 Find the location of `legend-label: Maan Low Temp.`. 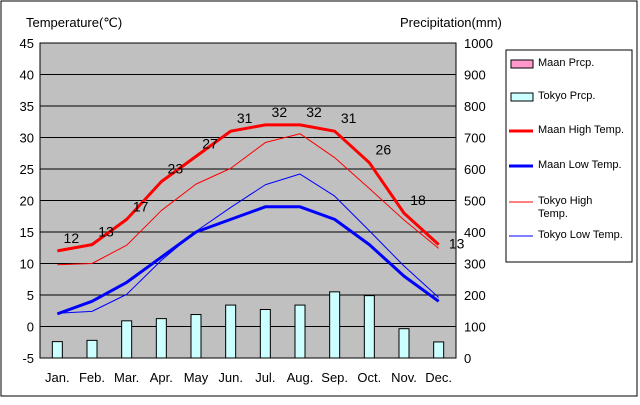

legend-label: Maan Low Temp. is located at coordinates (580, 165).